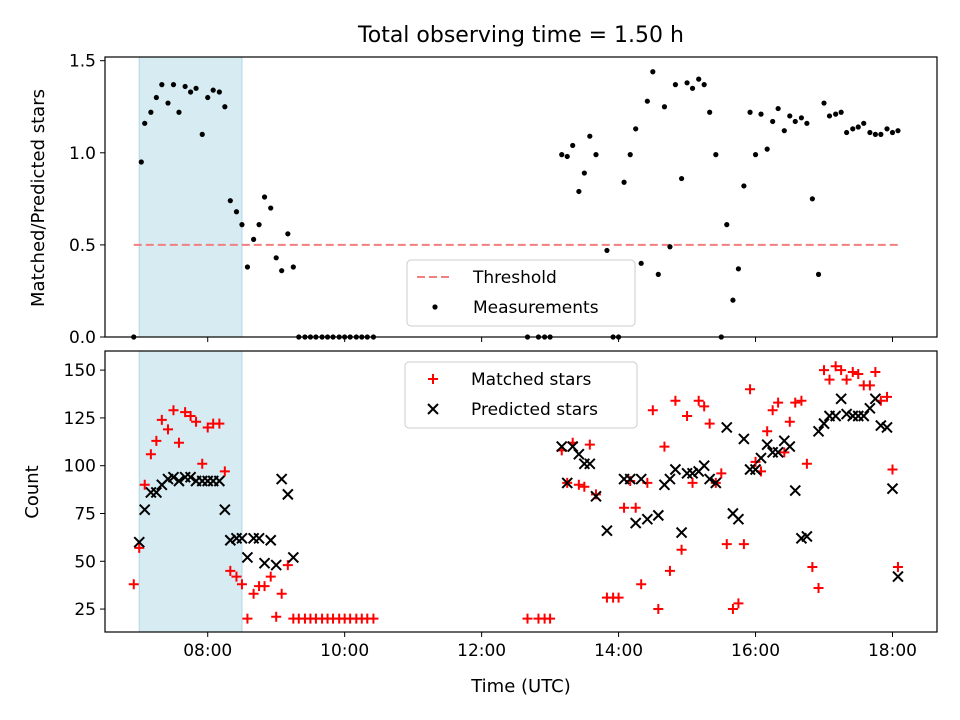  Describe the element at coordinates (520, 686) in the screenshot. I see `x-axis-label: Time (UTC)` at that location.